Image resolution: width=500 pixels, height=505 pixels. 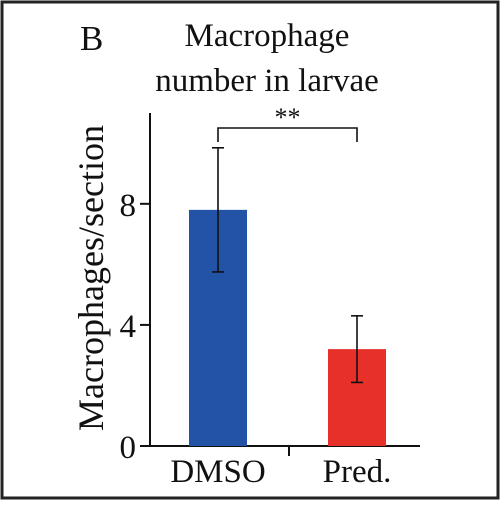 What do you see at coordinates (128, 206) in the screenshot?
I see `y-tick-label: 8` at bounding box center [128, 206].